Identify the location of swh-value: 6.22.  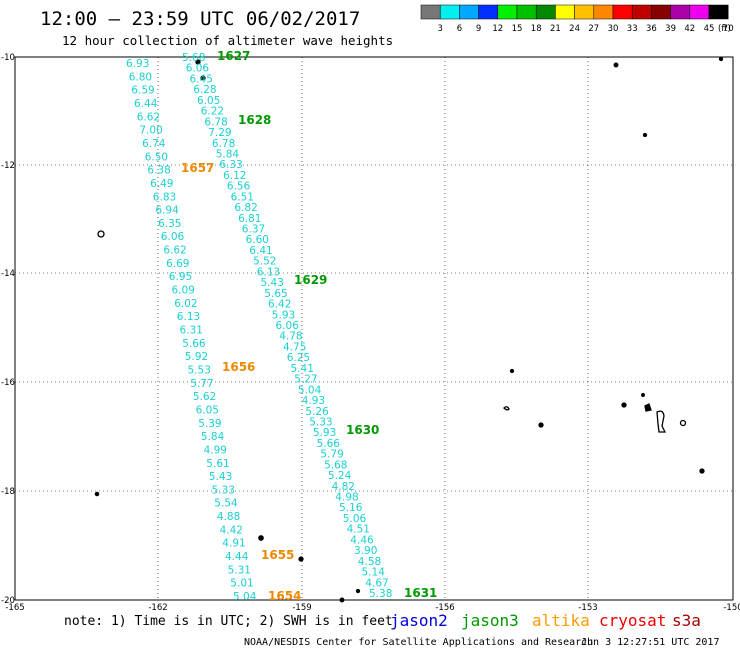
(212, 112).